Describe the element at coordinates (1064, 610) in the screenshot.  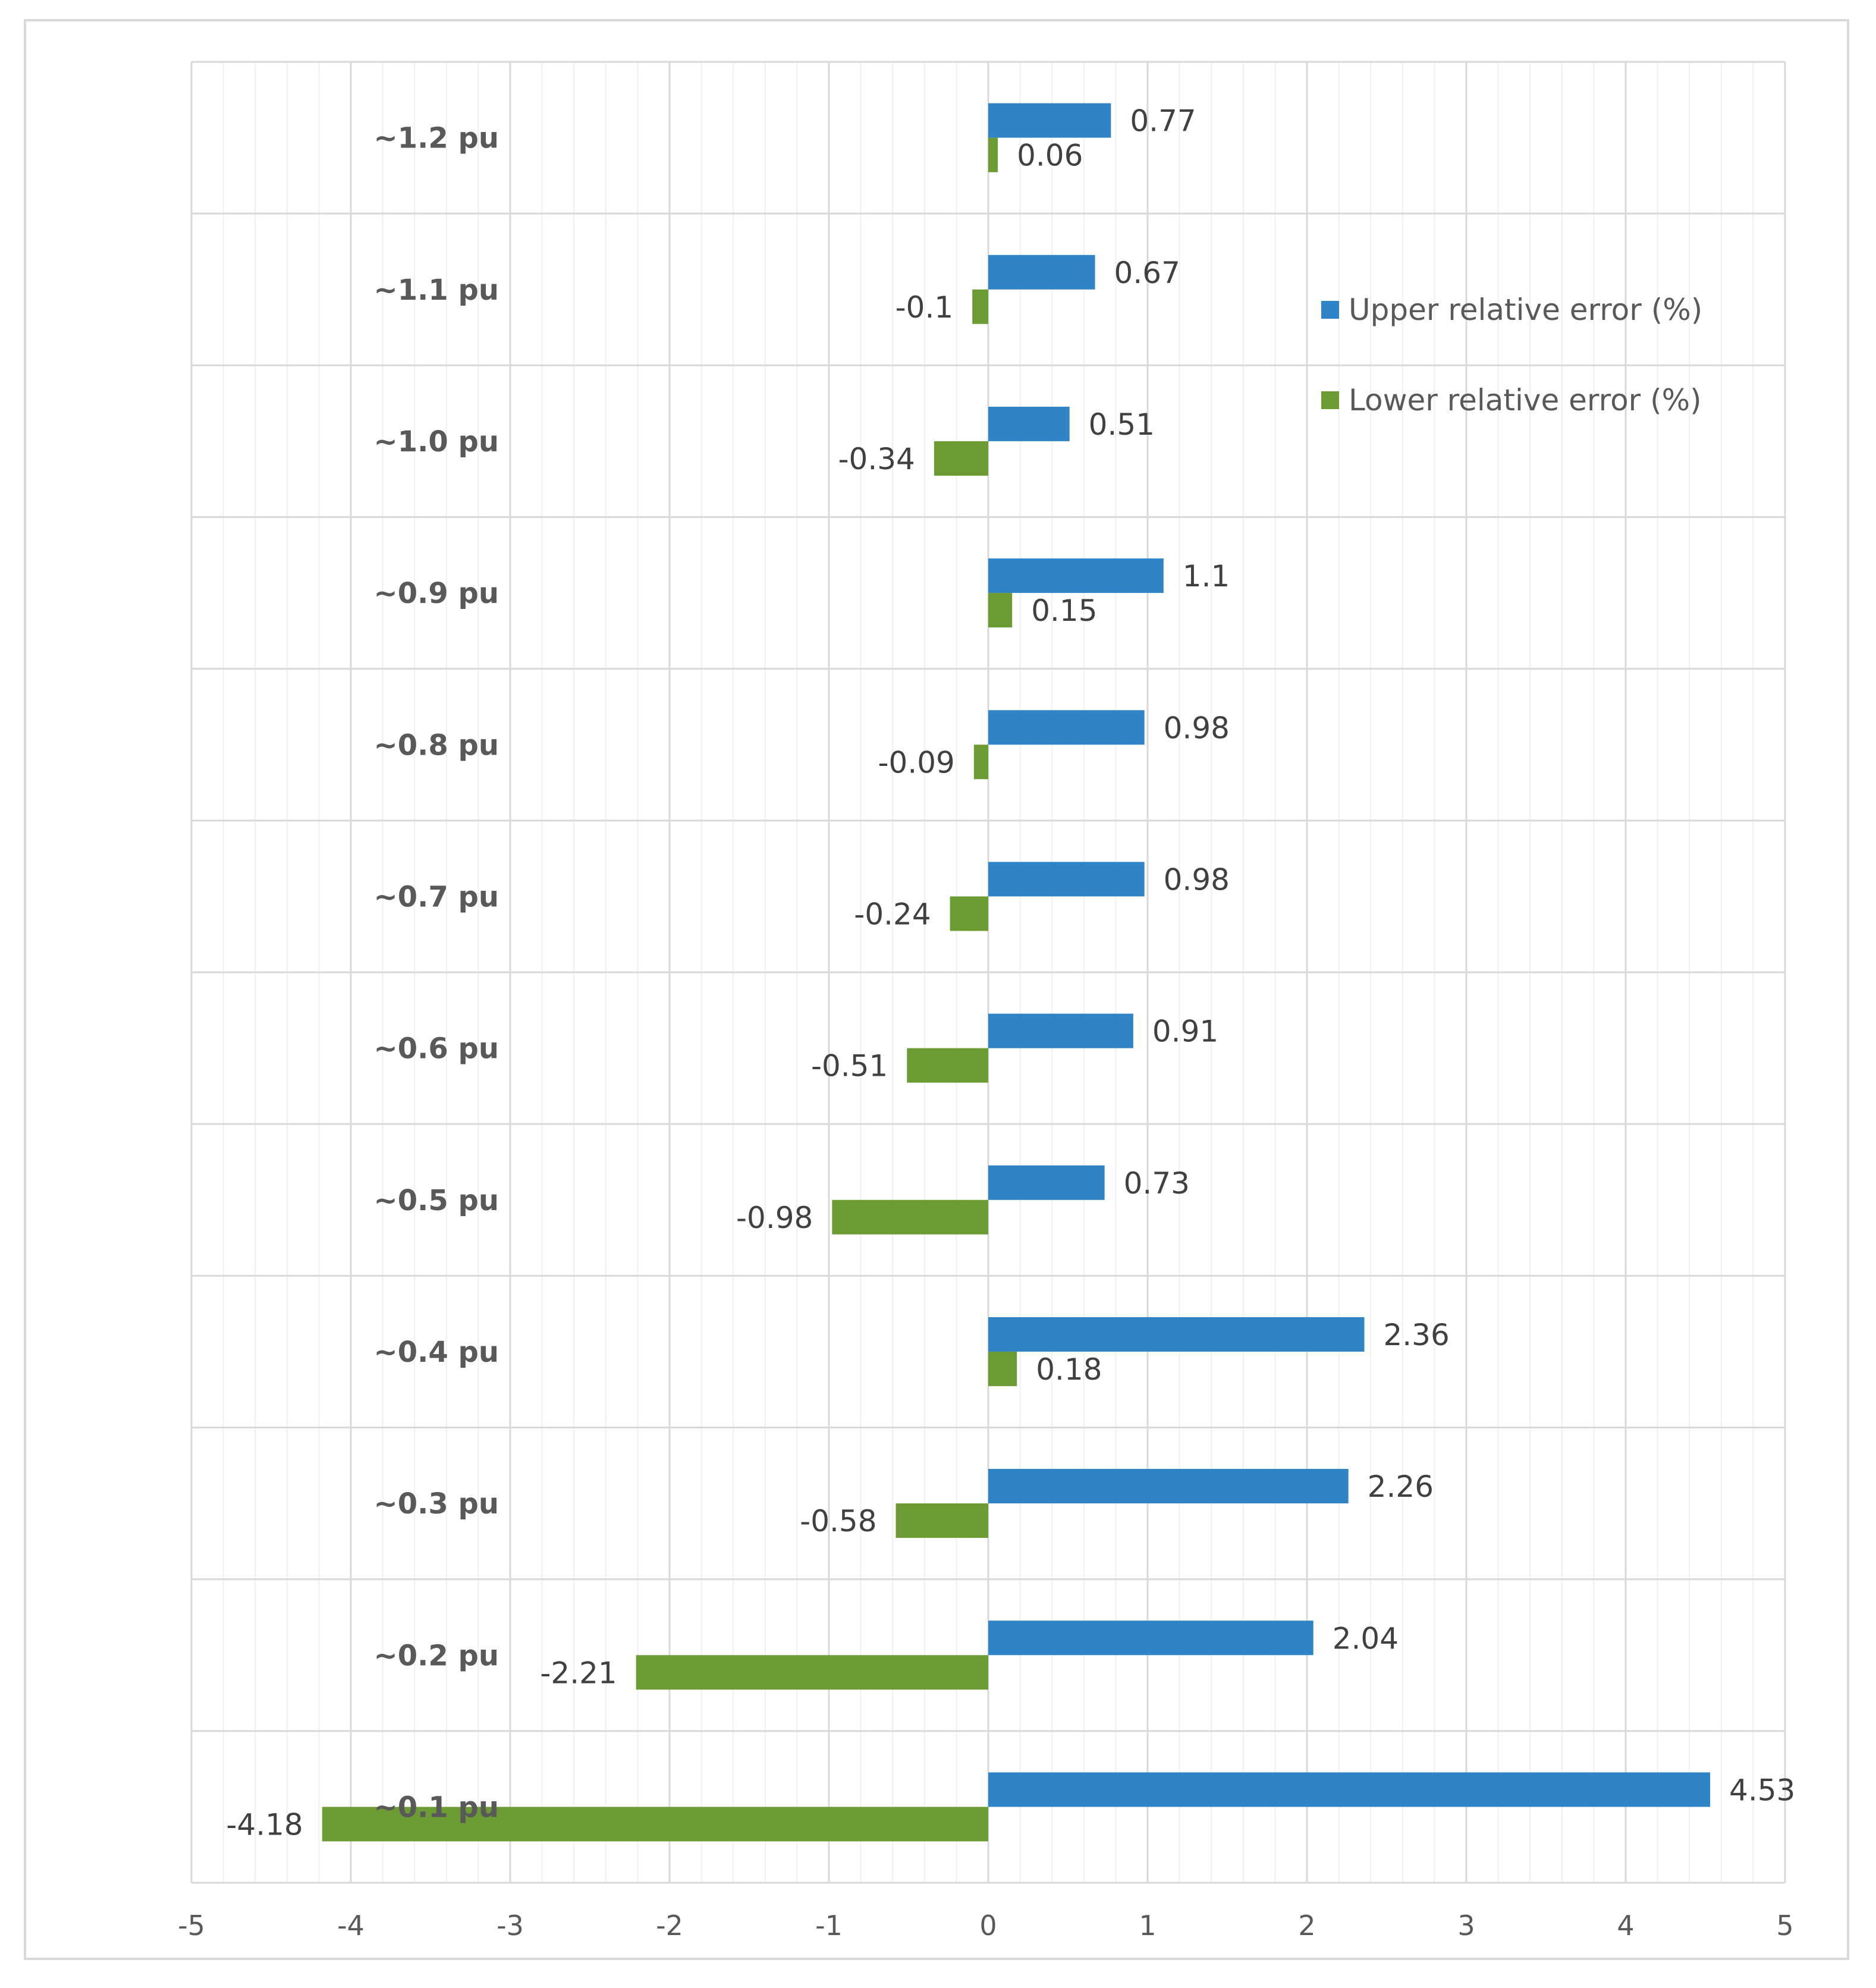
I see `data-label-lower: 0.15` at that location.